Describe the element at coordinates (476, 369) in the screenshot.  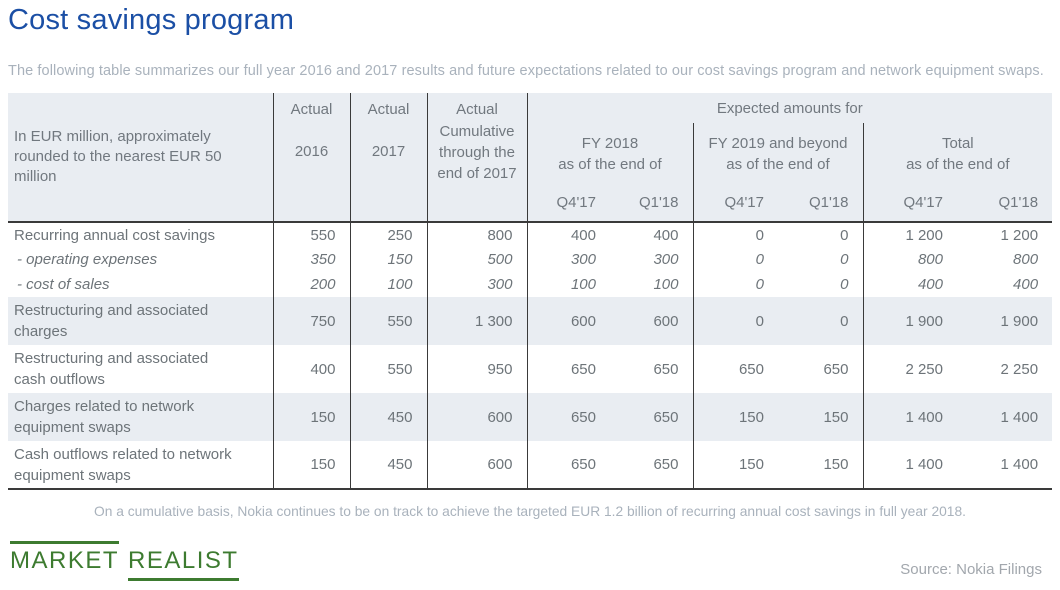
I see `cell-value: 950` at that location.